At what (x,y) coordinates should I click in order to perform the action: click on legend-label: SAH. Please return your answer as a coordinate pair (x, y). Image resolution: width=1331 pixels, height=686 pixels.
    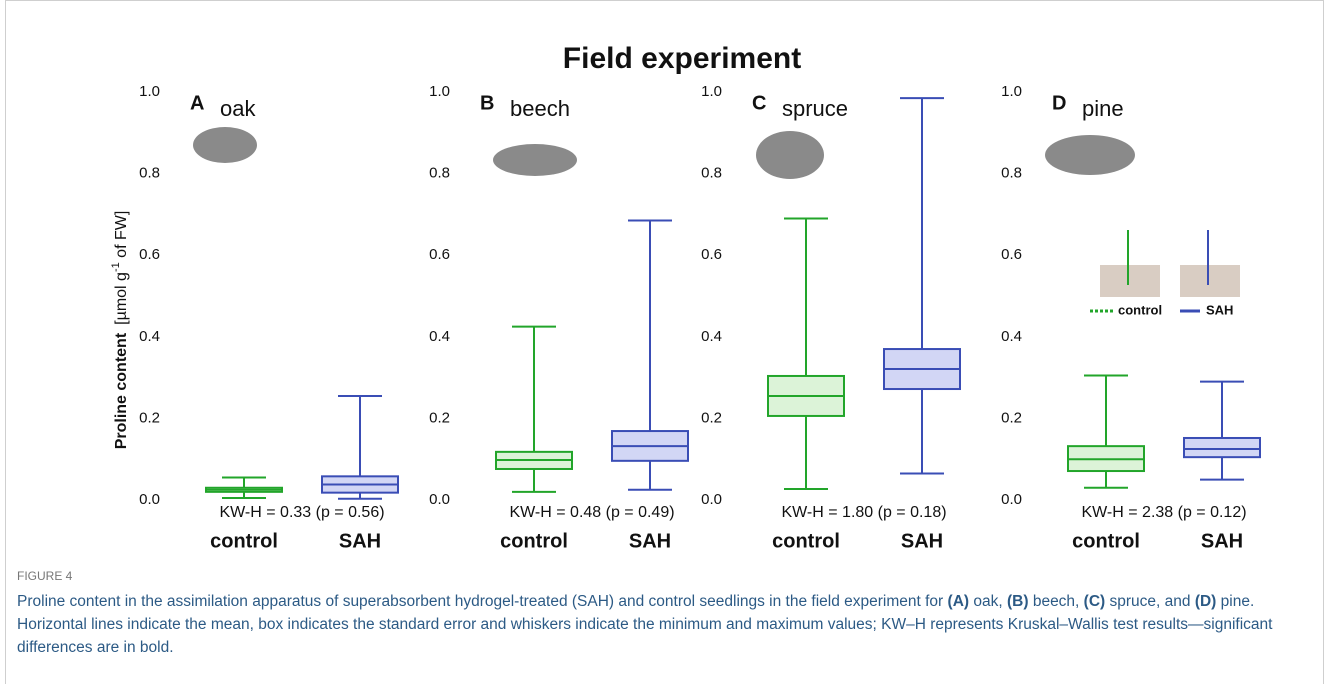
    Looking at the image, I should click on (1219, 309).